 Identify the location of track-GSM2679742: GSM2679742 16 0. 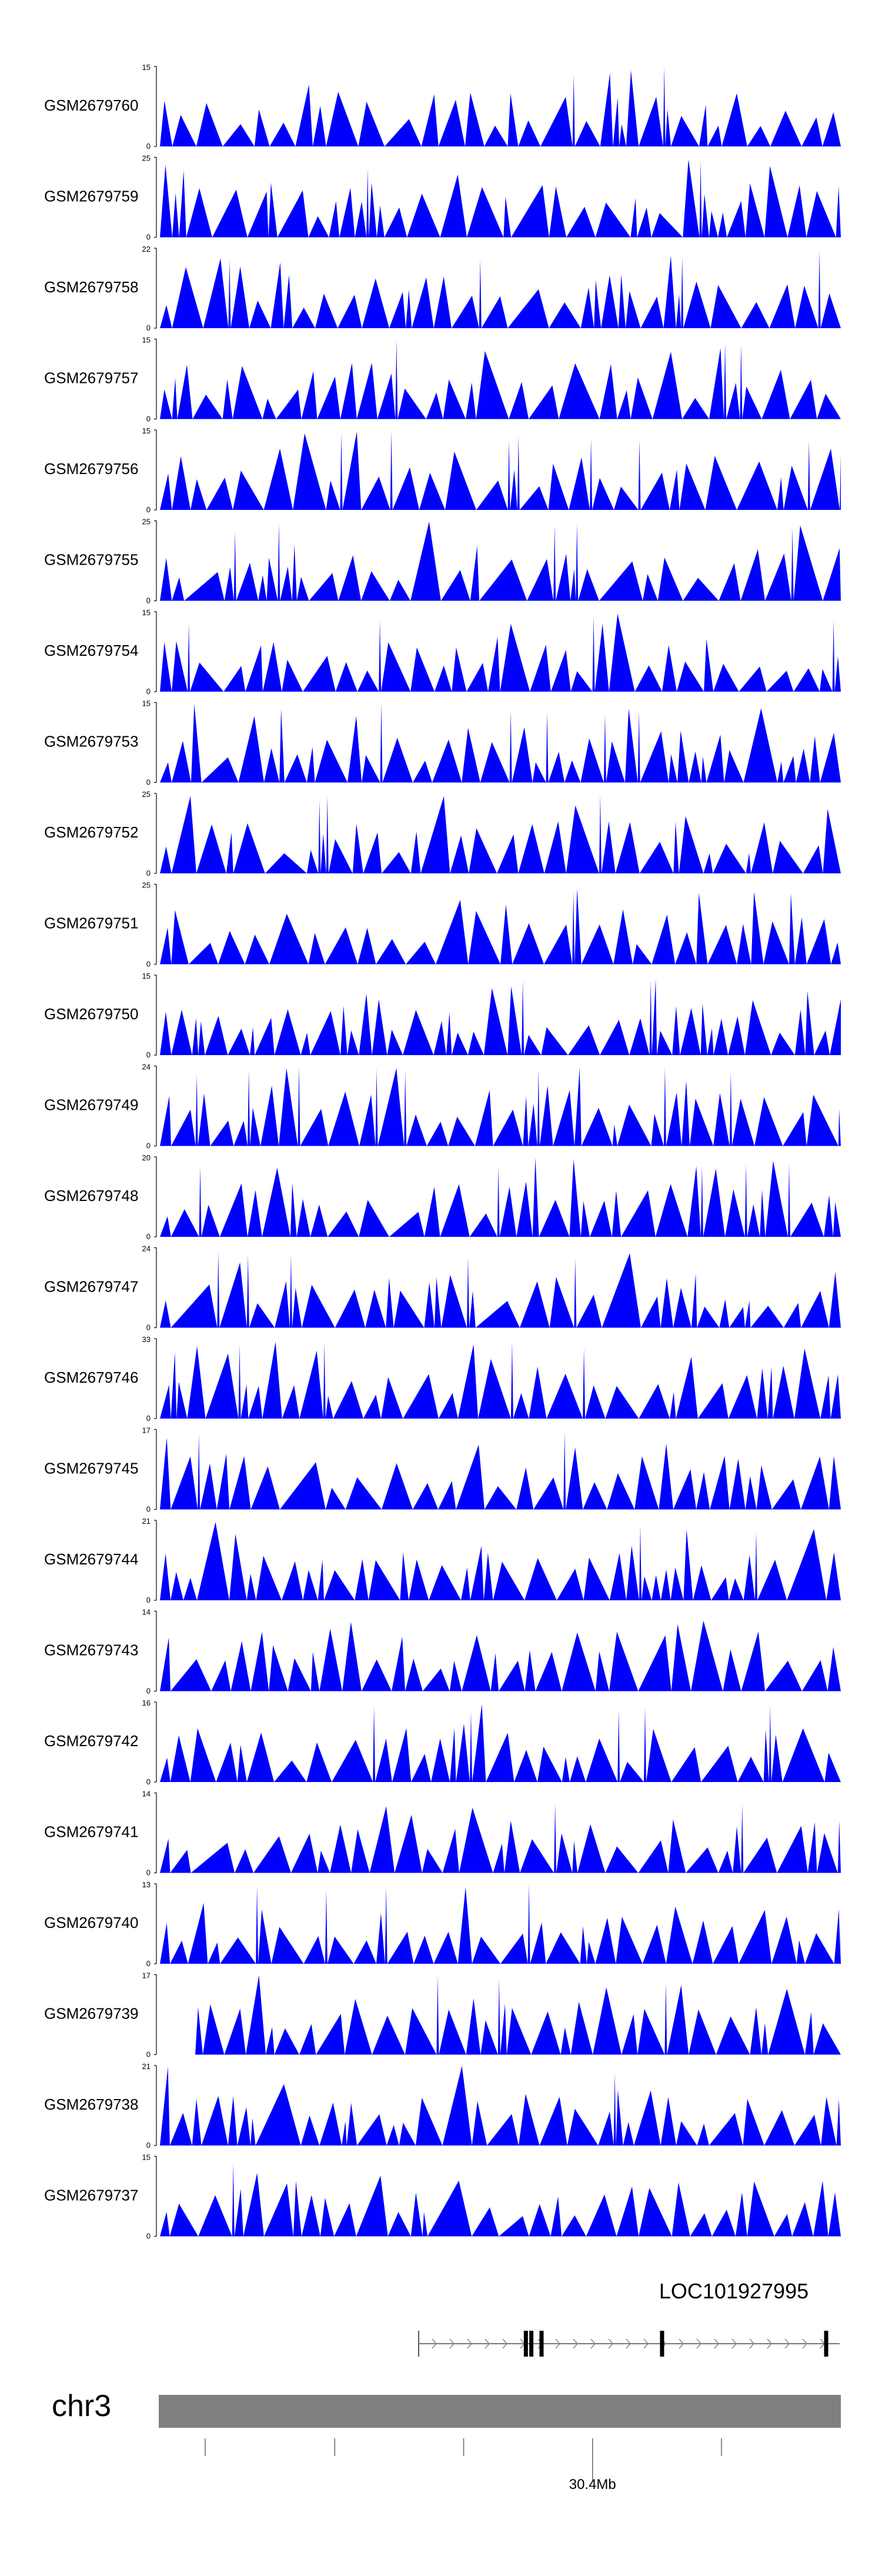
(442, 1742).